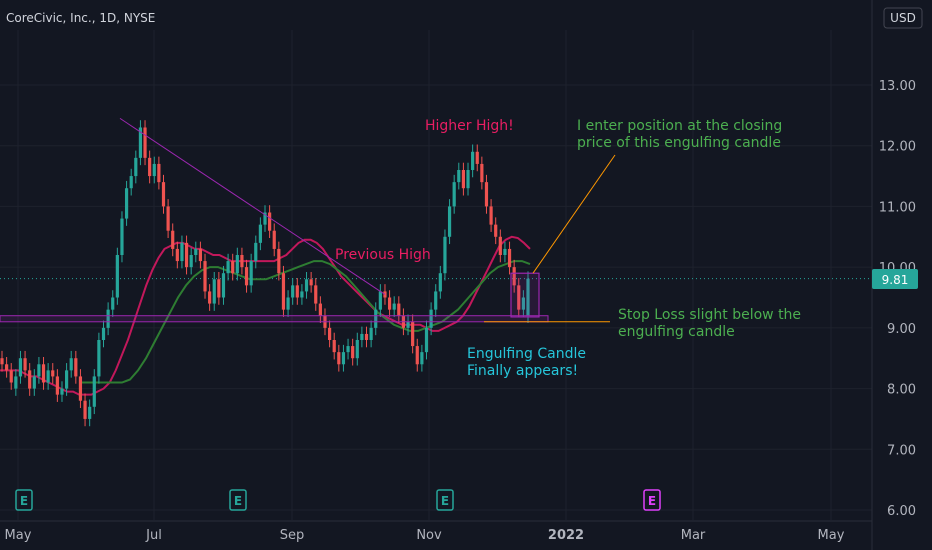  What do you see at coordinates (306, 322) in the screenshot?
I see `ma-slow-line` at bounding box center [306, 322].